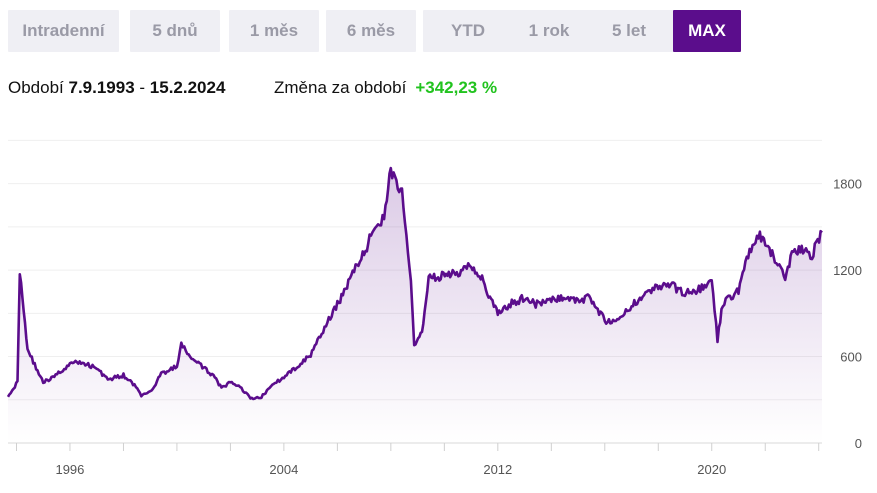  What do you see at coordinates (456, 87) in the screenshot?
I see `change-value: +342,23 %` at bounding box center [456, 87].